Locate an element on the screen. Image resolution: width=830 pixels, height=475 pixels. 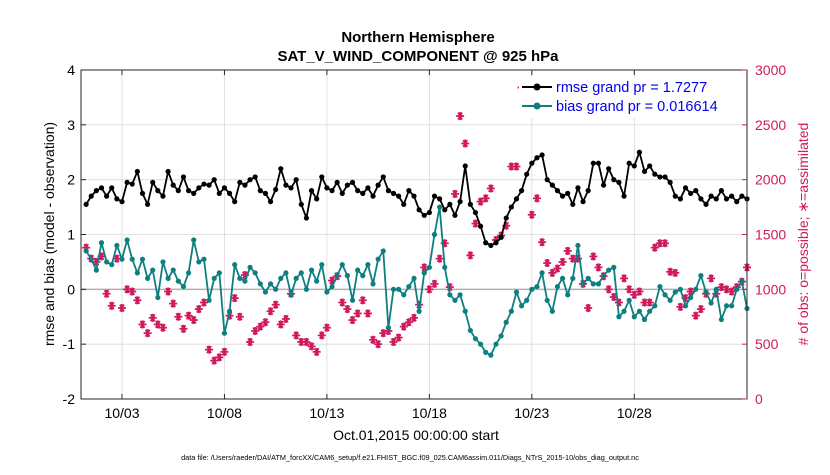
y2-tick-label: 1000 is located at coordinates (770, 289).